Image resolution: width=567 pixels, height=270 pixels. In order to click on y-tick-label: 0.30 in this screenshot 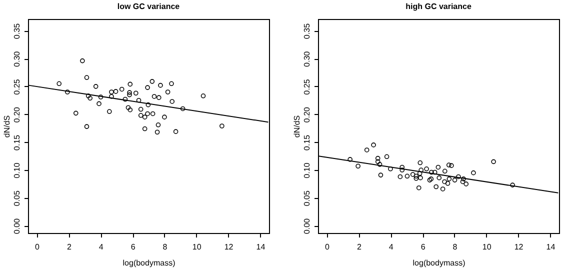, I will do `click(307, 58)`.